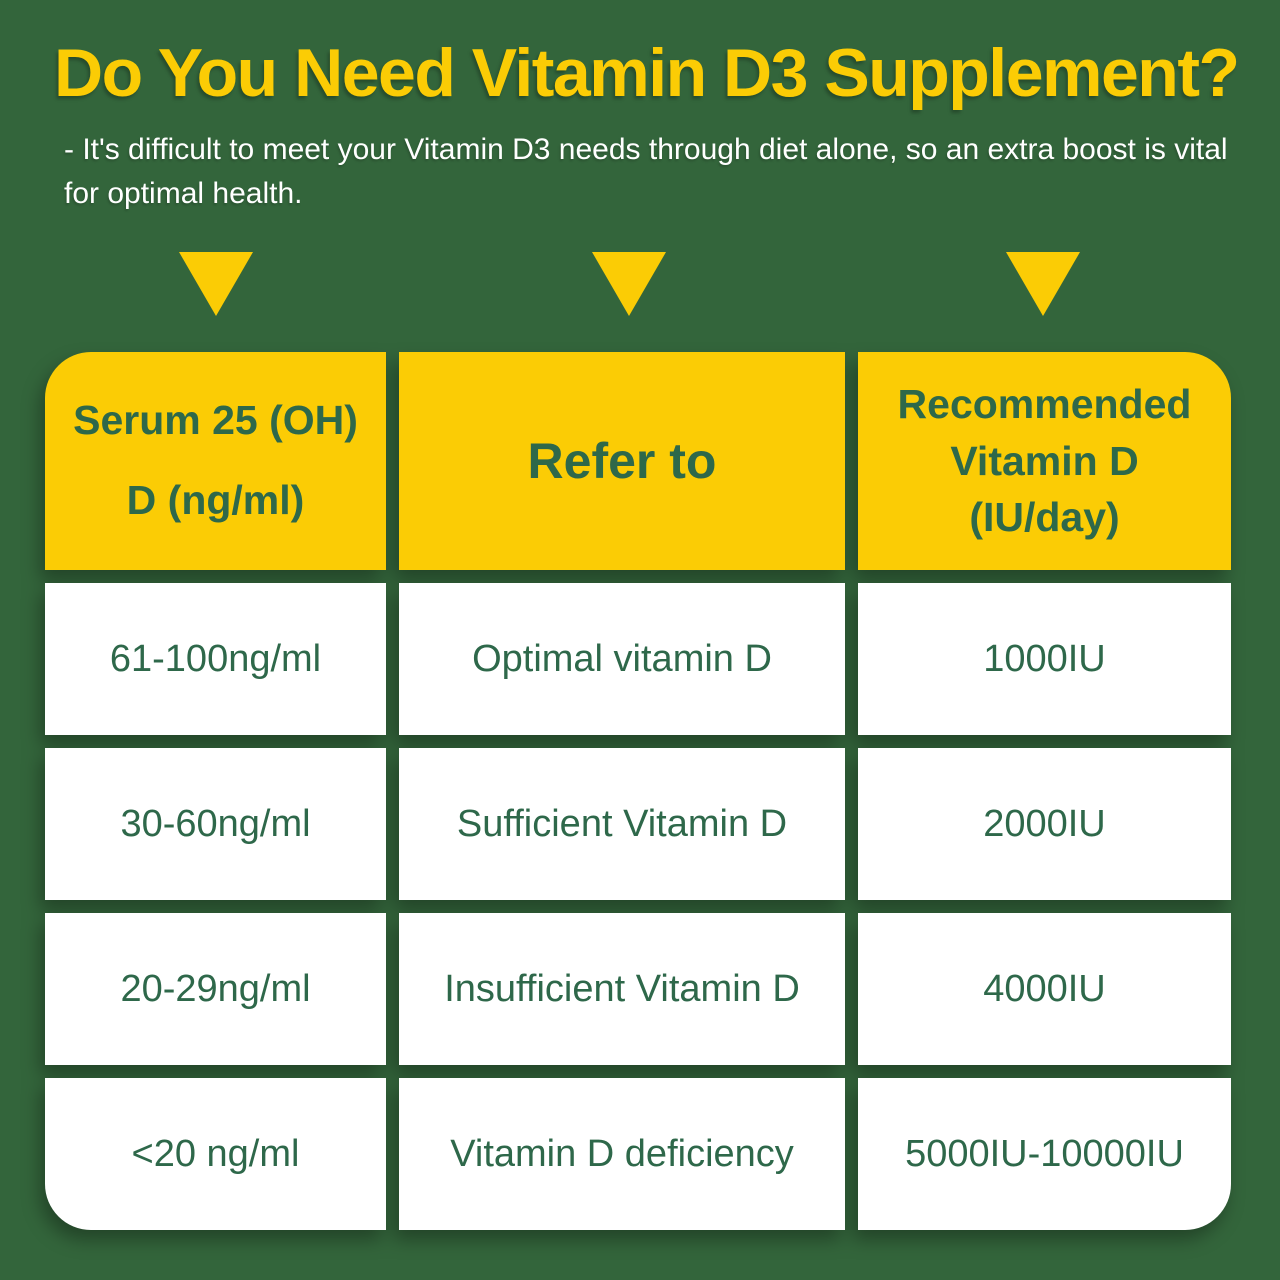 This screenshot has height=1280, width=1280. What do you see at coordinates (622, 824) in the screenshot?
I see `table-cell-refer-row2: Sufficient Vitamin D` at bounding box center [622, 824].